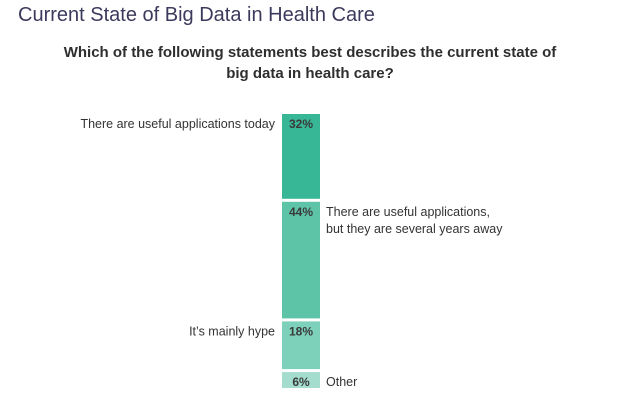 The width and height of the screenshot is (620, 412). I want to click on category-label-2-line-1: There are useful applications,, so click(408, 212).